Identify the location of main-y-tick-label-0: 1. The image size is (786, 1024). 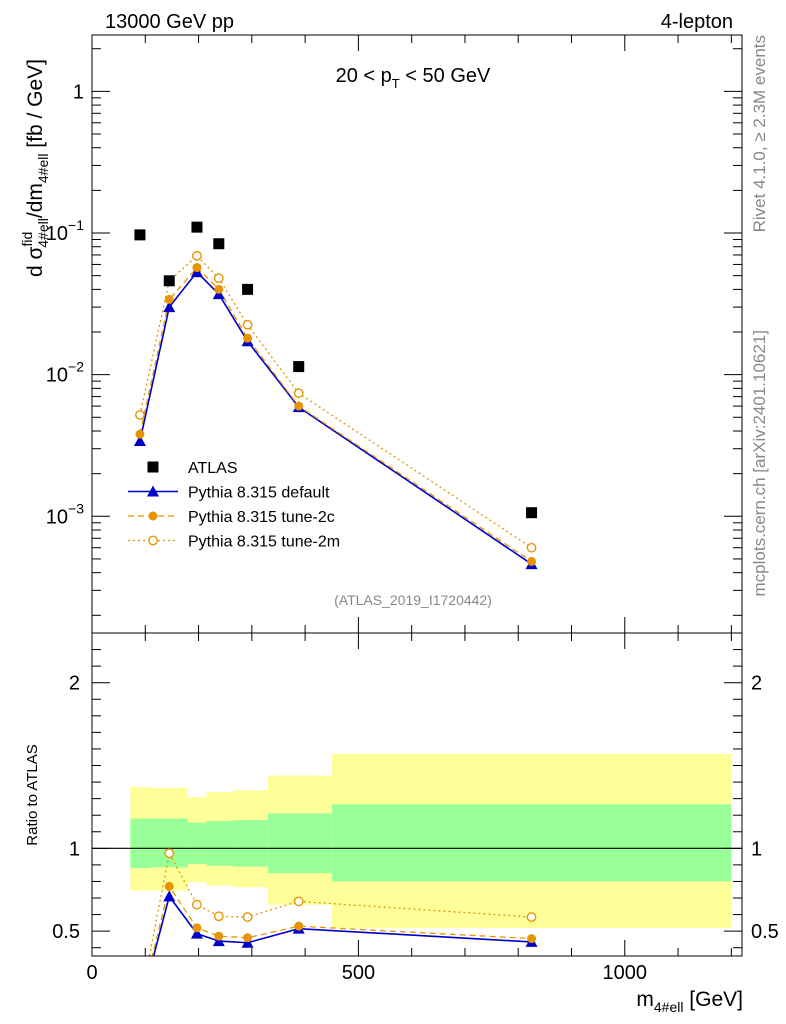
(78, 92).